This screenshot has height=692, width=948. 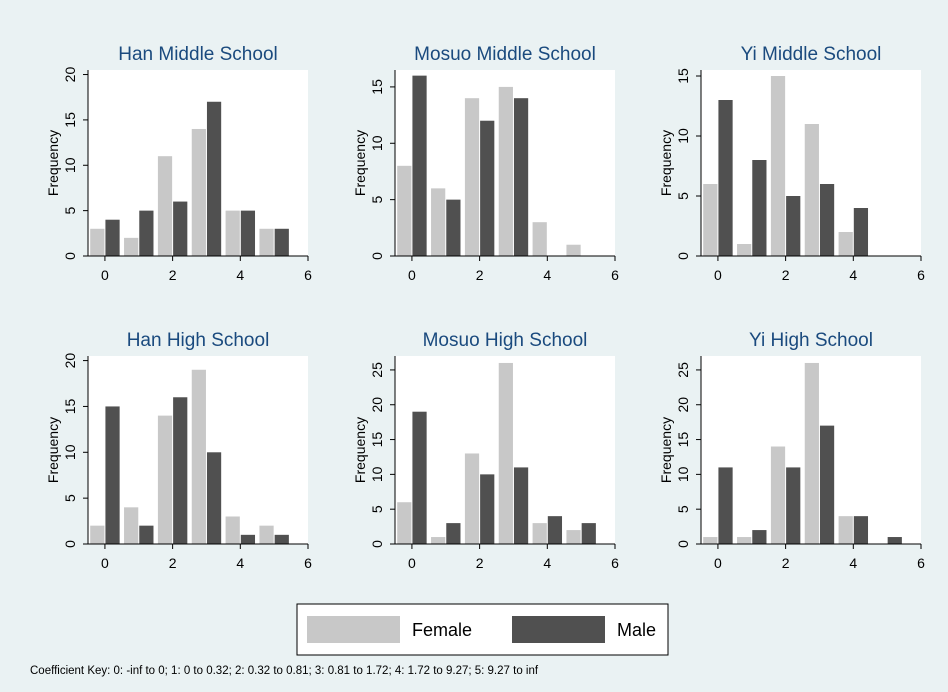 What do you see at coordinates (482, 629) in the screenshot?
I see `legend: Female Male` at bounding box center [482, 629].